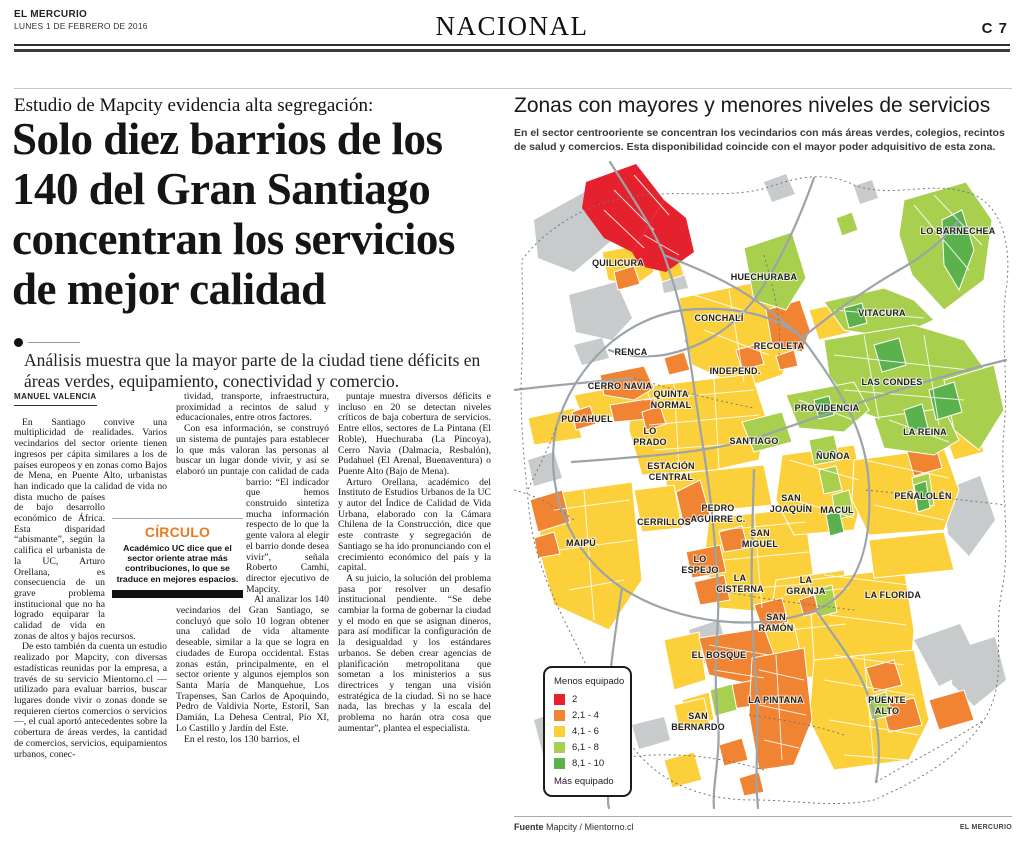  What do you see at coordinates (779, 346) in the screenshot?
I see `map-label: RECOLETA` at bounding box center [779, 346].